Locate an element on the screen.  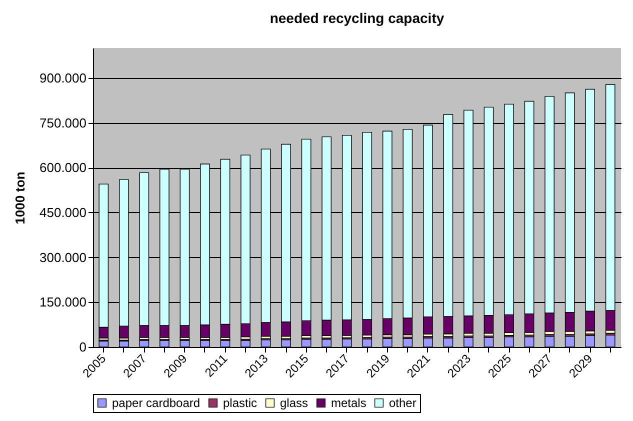
y-tick-label: 450.000 is located at coordinates (63, 212).